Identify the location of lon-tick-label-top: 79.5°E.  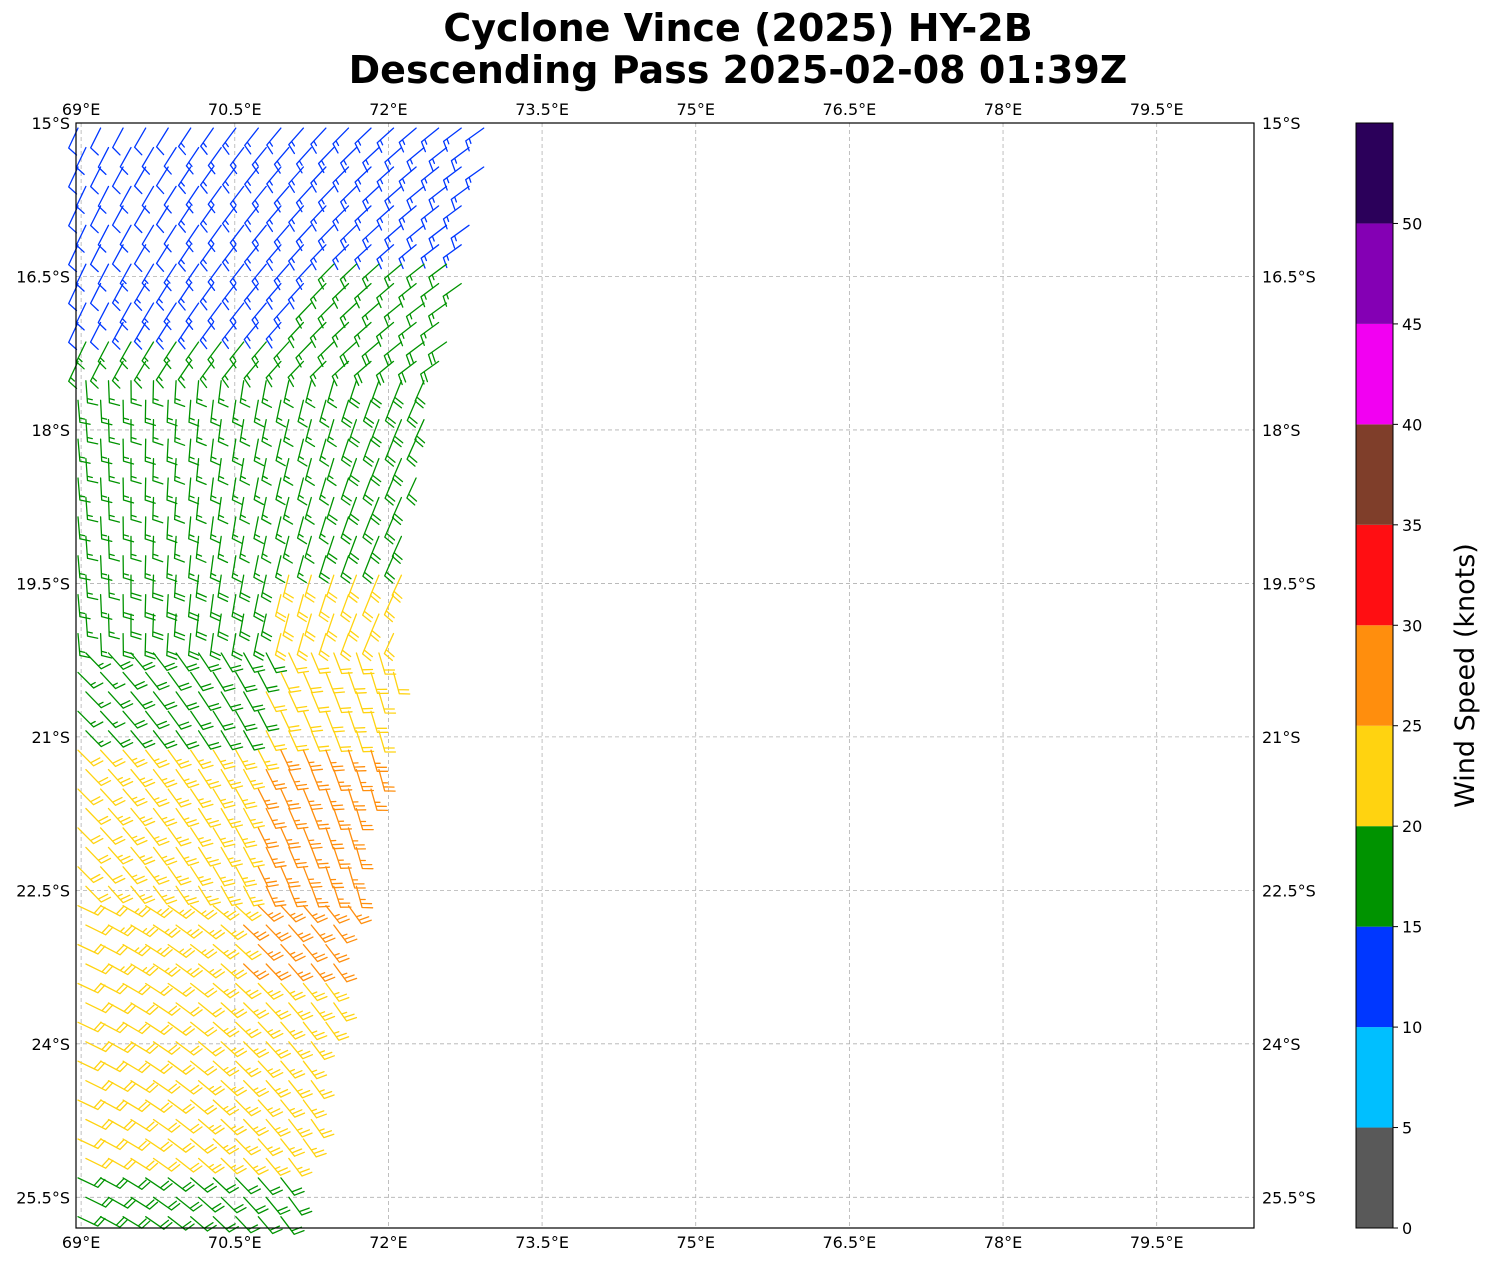
(1157, 109).